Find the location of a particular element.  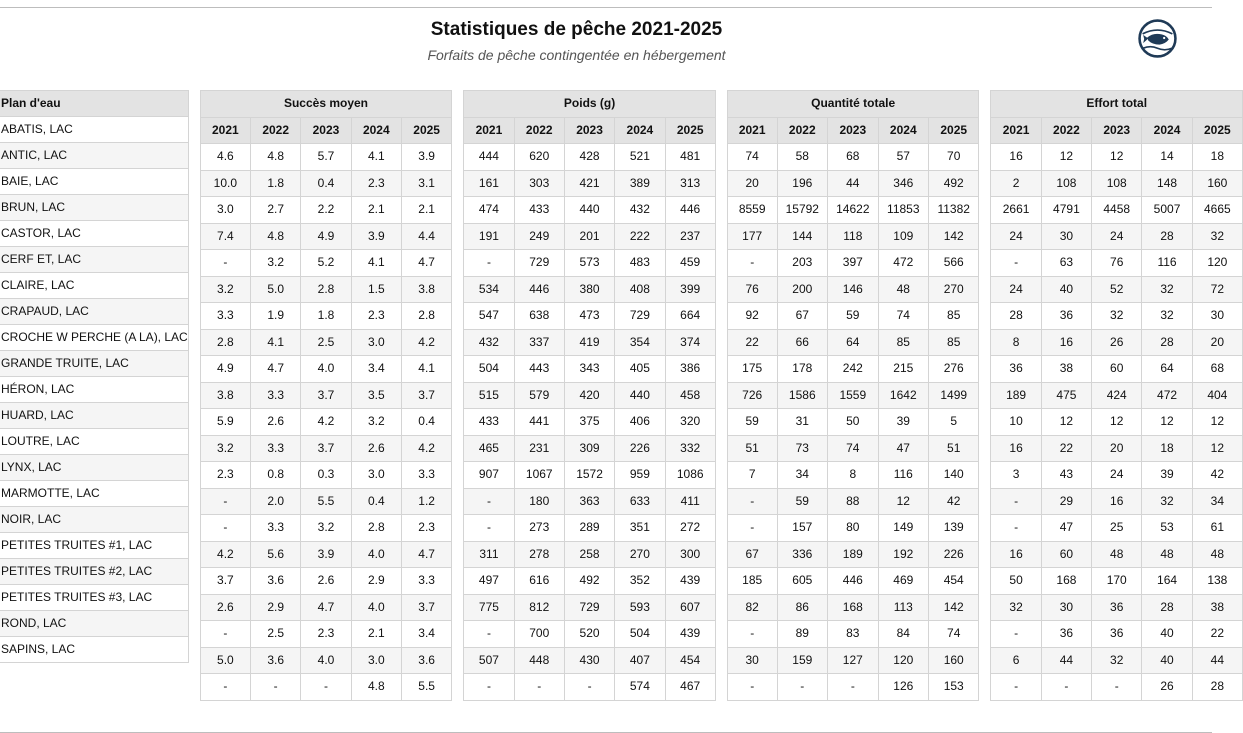

poids-cell: 432 is located at coordinates (640, 210).